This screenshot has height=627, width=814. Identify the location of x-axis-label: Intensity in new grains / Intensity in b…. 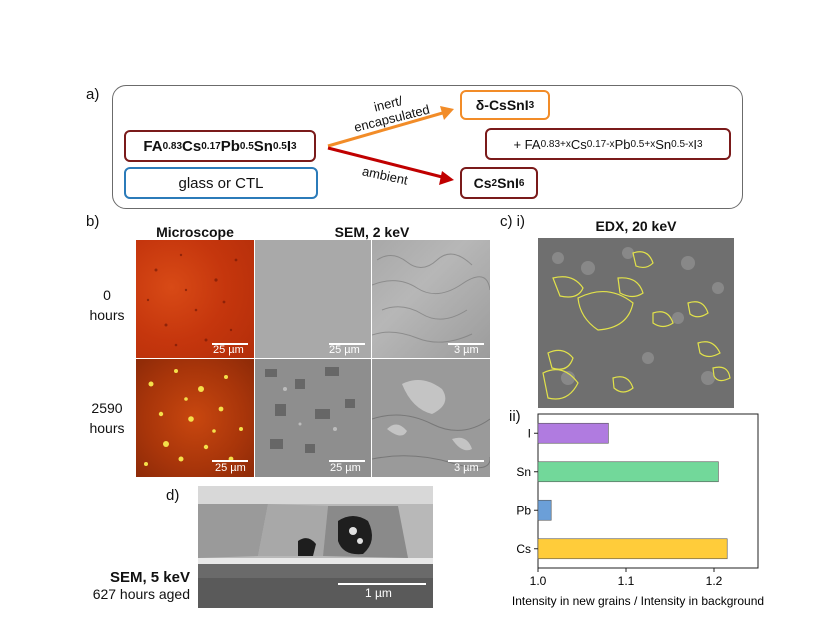
(638, 601).